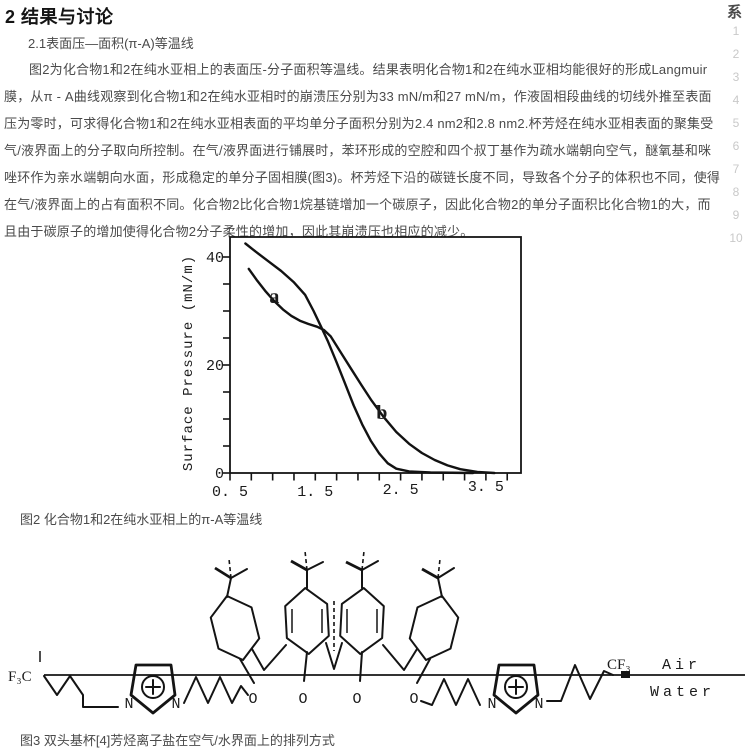 This screenshot has height=756, width=754. What do you see at coordinates (736, 54) in the screenshot?
I see `page-number: 2` at bounding box center [736, 54].